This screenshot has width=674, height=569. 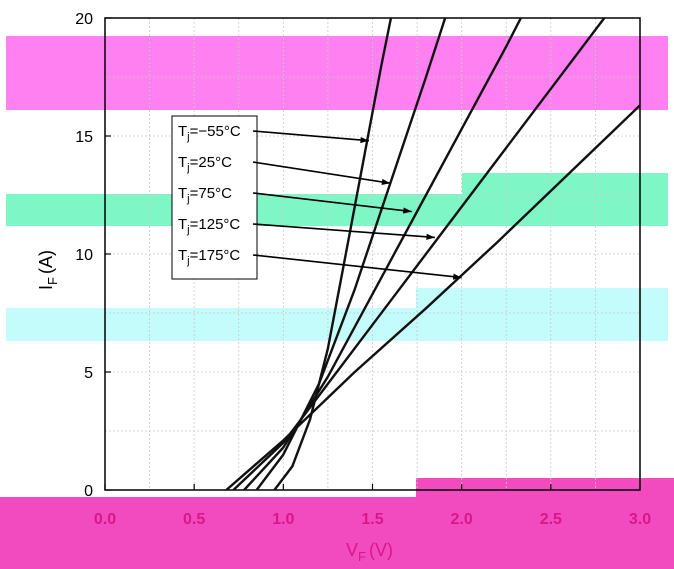 I want to click on legend: Tj=−55°C Tj=25°C Tj=75°C Tj=125°C Tj=175°C, so click(x=316, y=197).